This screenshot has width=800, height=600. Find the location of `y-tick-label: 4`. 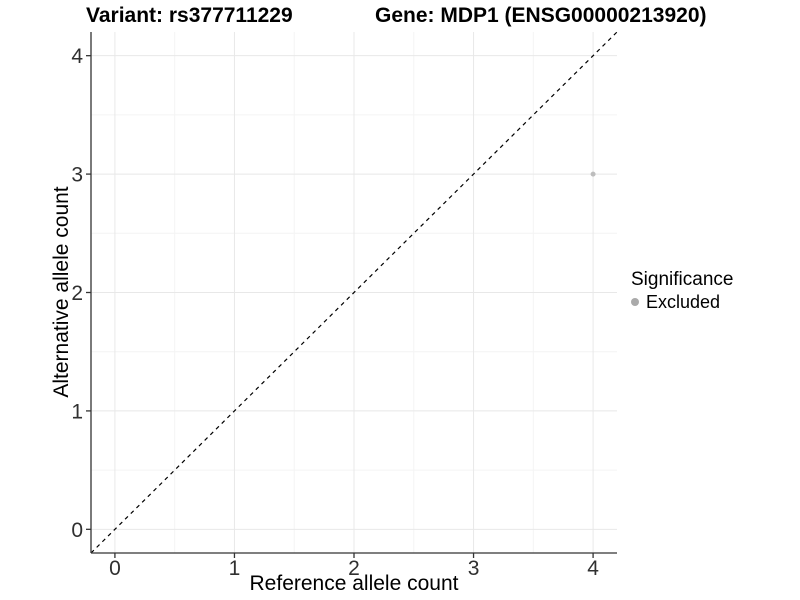

y-tick-label: 4 is located at coordinates (77, 56).